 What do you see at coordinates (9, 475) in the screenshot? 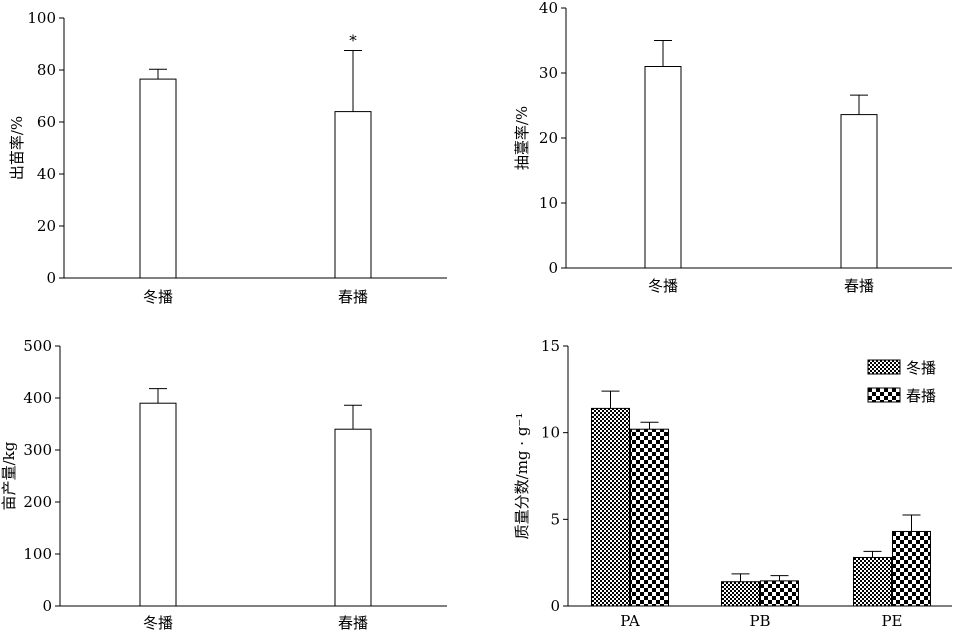
I see `y-axis-title: 亩产量/kg` at bounding box center [9, 475].